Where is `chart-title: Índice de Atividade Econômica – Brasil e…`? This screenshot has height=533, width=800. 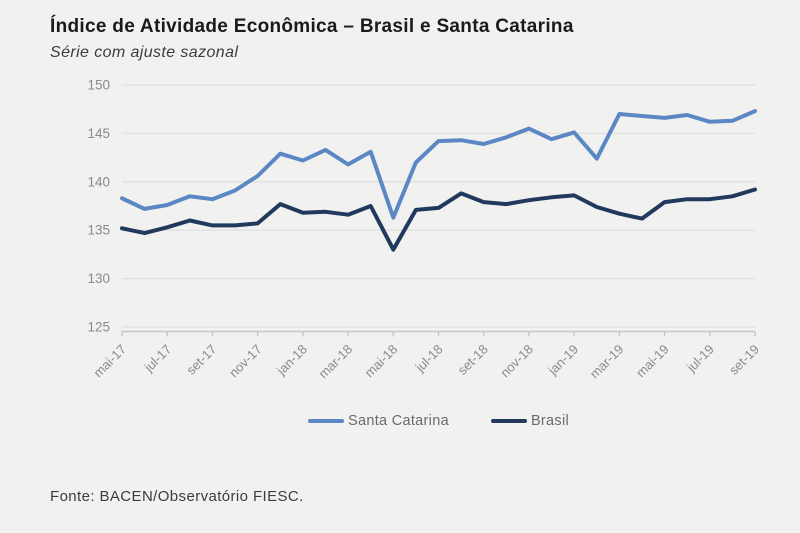 chart-title: Índice de Atividade Econômica – Brasil e… is located at coordinates (312, 26).